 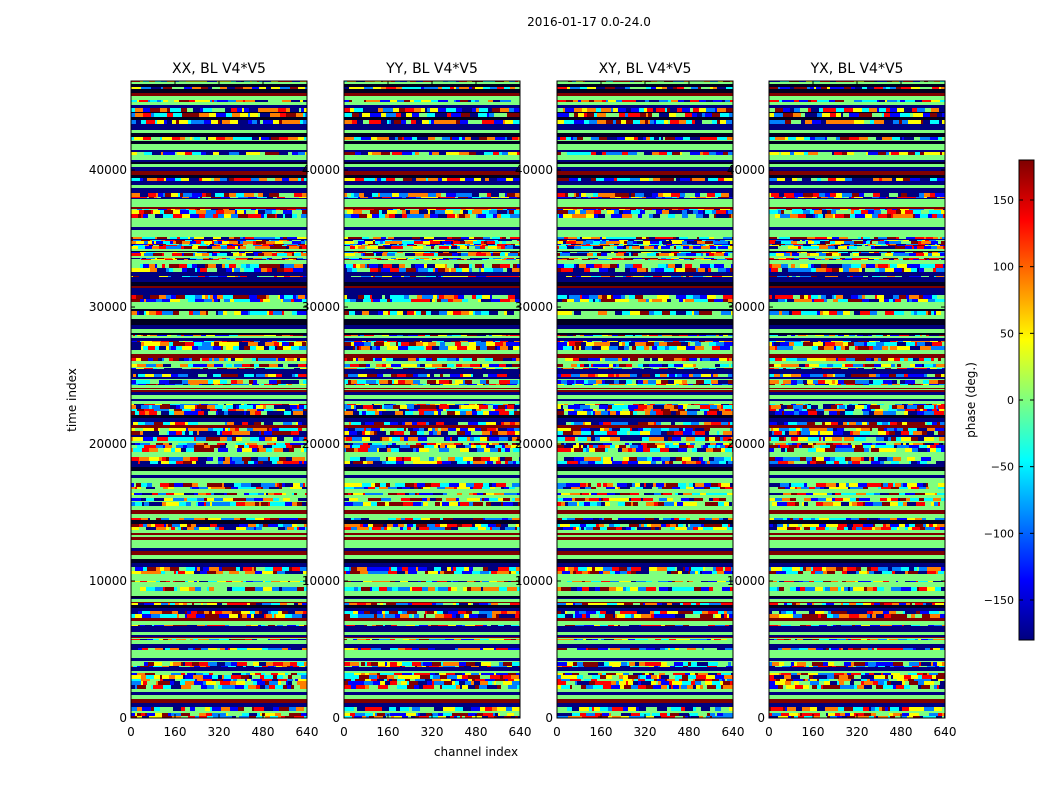 What do you see at coordinates (1026, 400) in the screenshot?
I see `colorbar-gradient` at bounding box center [1026, 400].